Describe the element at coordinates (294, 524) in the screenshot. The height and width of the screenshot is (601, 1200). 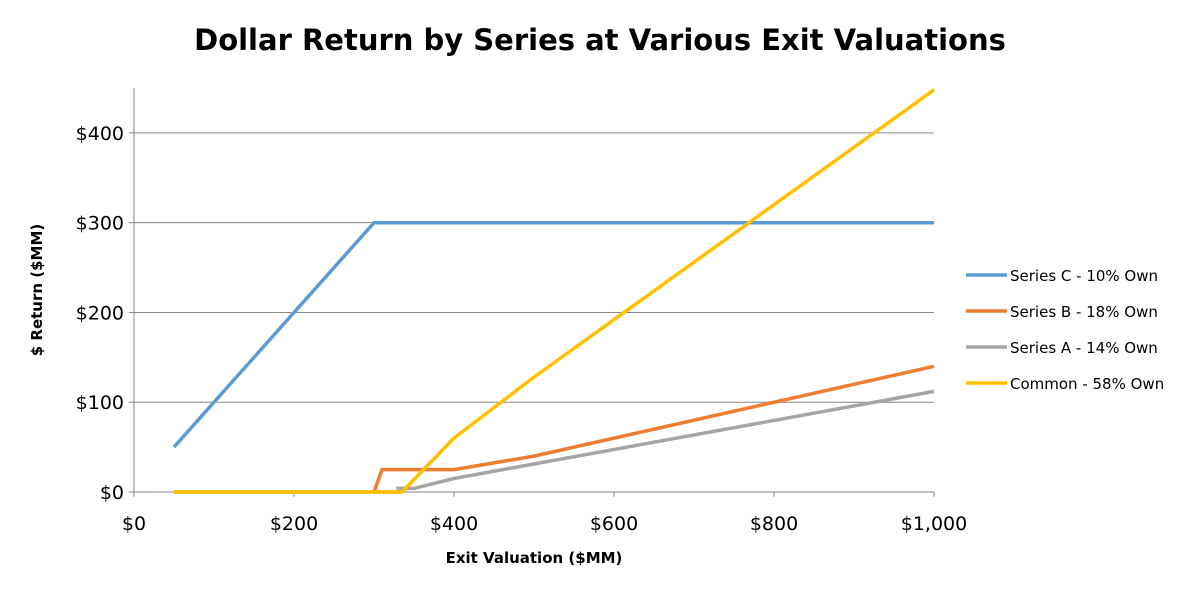
I see `x-tick-label-1: $200` at that location.